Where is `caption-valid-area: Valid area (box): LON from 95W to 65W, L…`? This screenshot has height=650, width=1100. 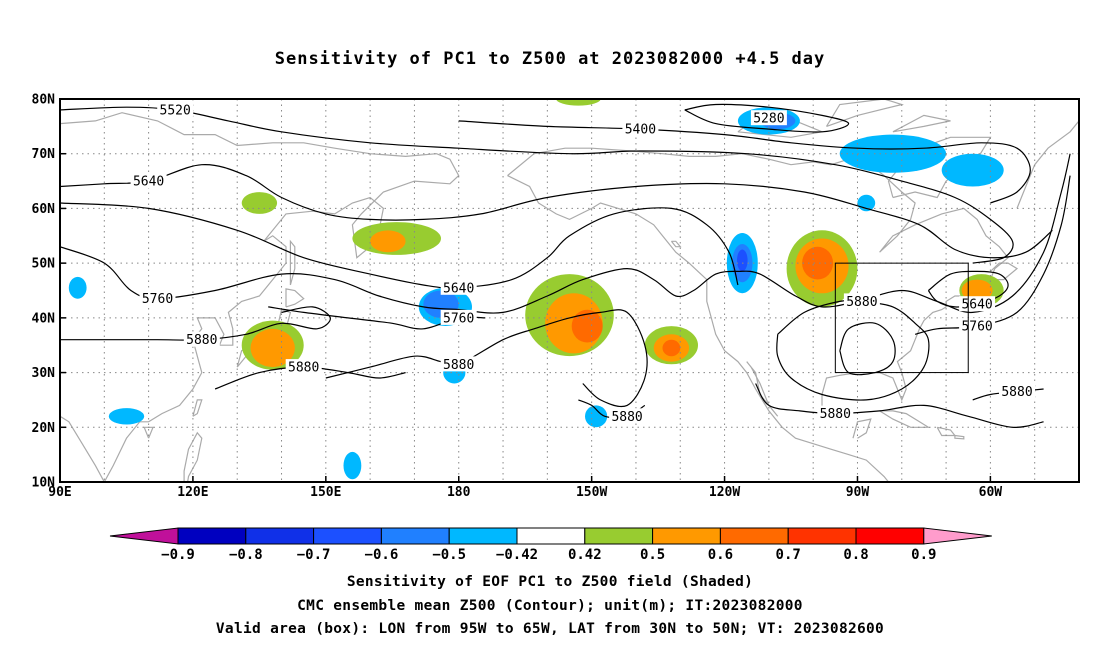
caption-valid-area: Valid area (box): LON from 95W to 65W, L… is located at coordinates (550, 629).